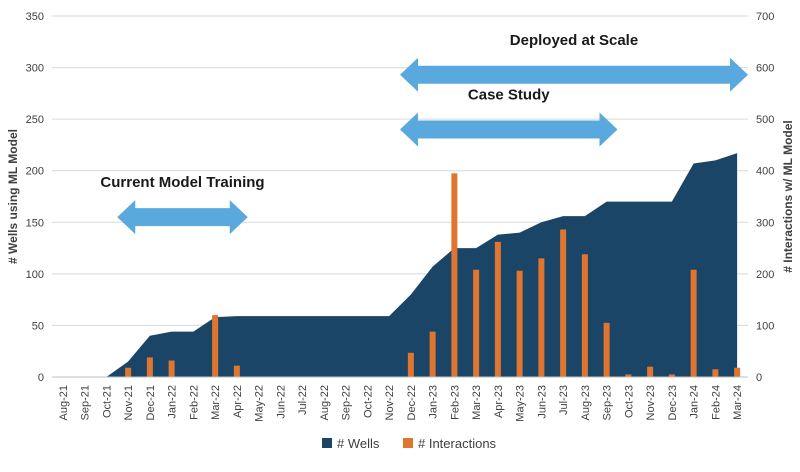 Image resolution: width=800 pixels, height=472 pixels. What do you see at coordinates (327, 443) in the screenshot?
I see `legend-swatch-wells` at bounding box center [327, 443].